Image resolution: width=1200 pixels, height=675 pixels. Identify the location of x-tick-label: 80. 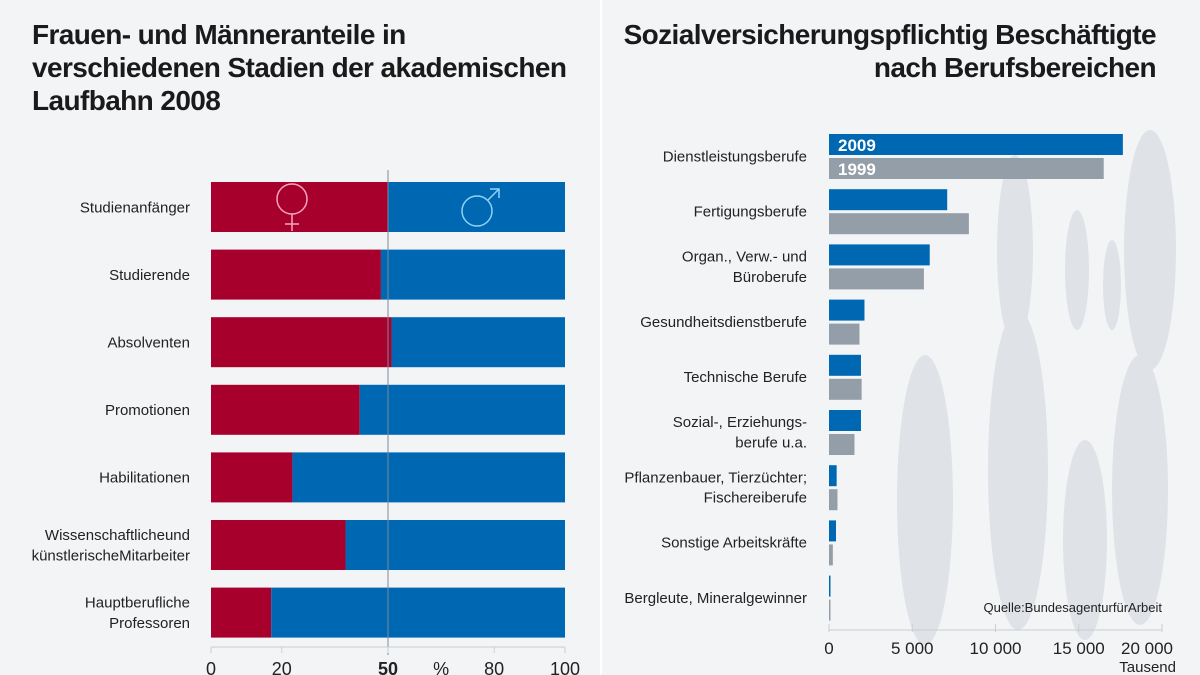
(494, 667).